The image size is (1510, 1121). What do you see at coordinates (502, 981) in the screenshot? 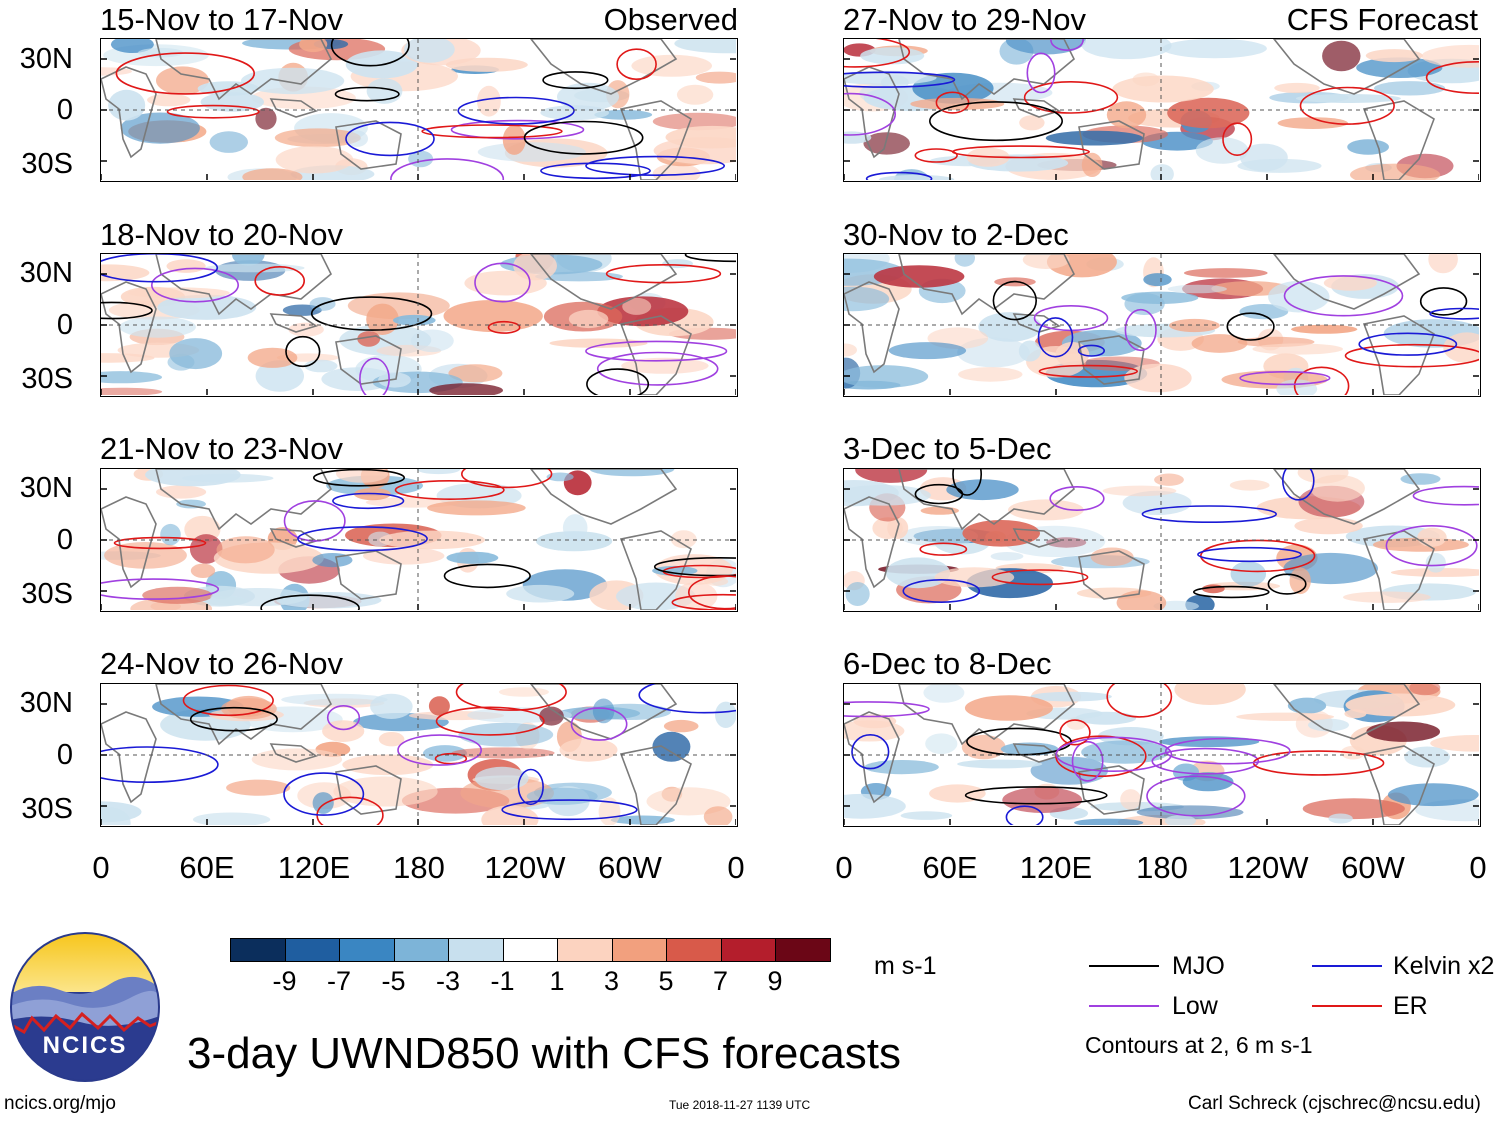
I see `colorbar-tick-label: -1` at bounding box center [502, 981].